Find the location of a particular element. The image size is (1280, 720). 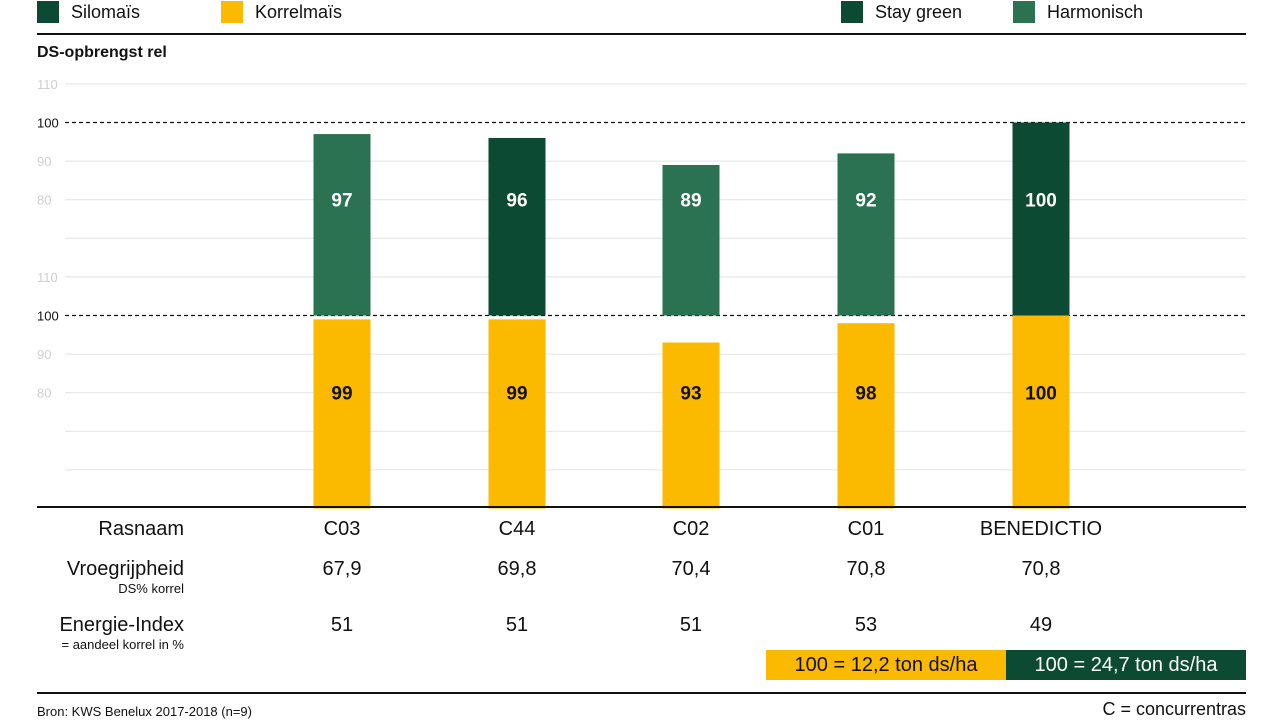

reference-box-silo: 100 = 24,7 ton ds/ha is located at coordinates (1126, 665).